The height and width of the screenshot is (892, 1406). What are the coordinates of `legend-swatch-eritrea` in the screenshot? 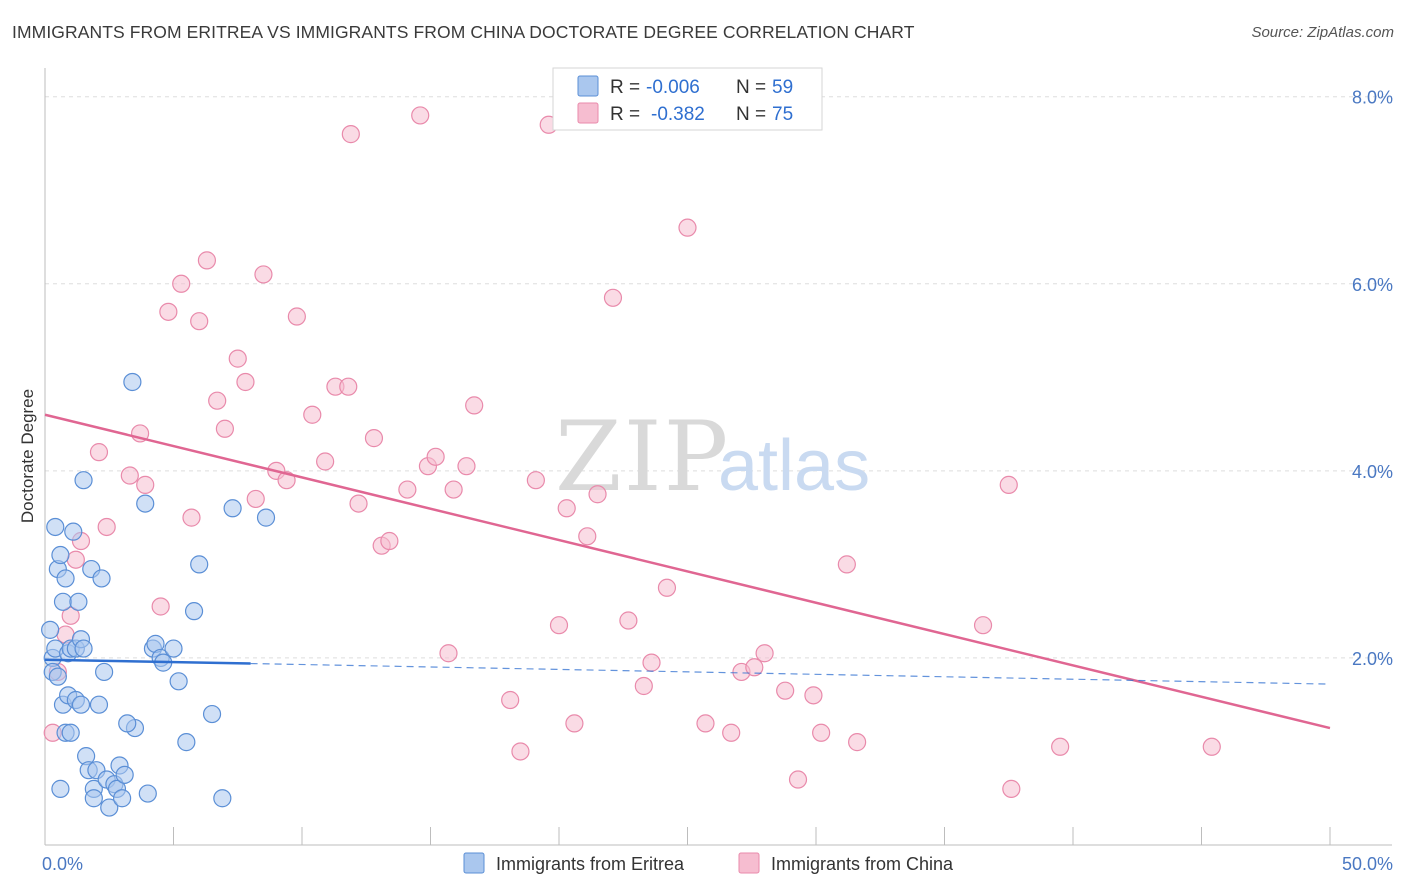 It's located at (474, 863).